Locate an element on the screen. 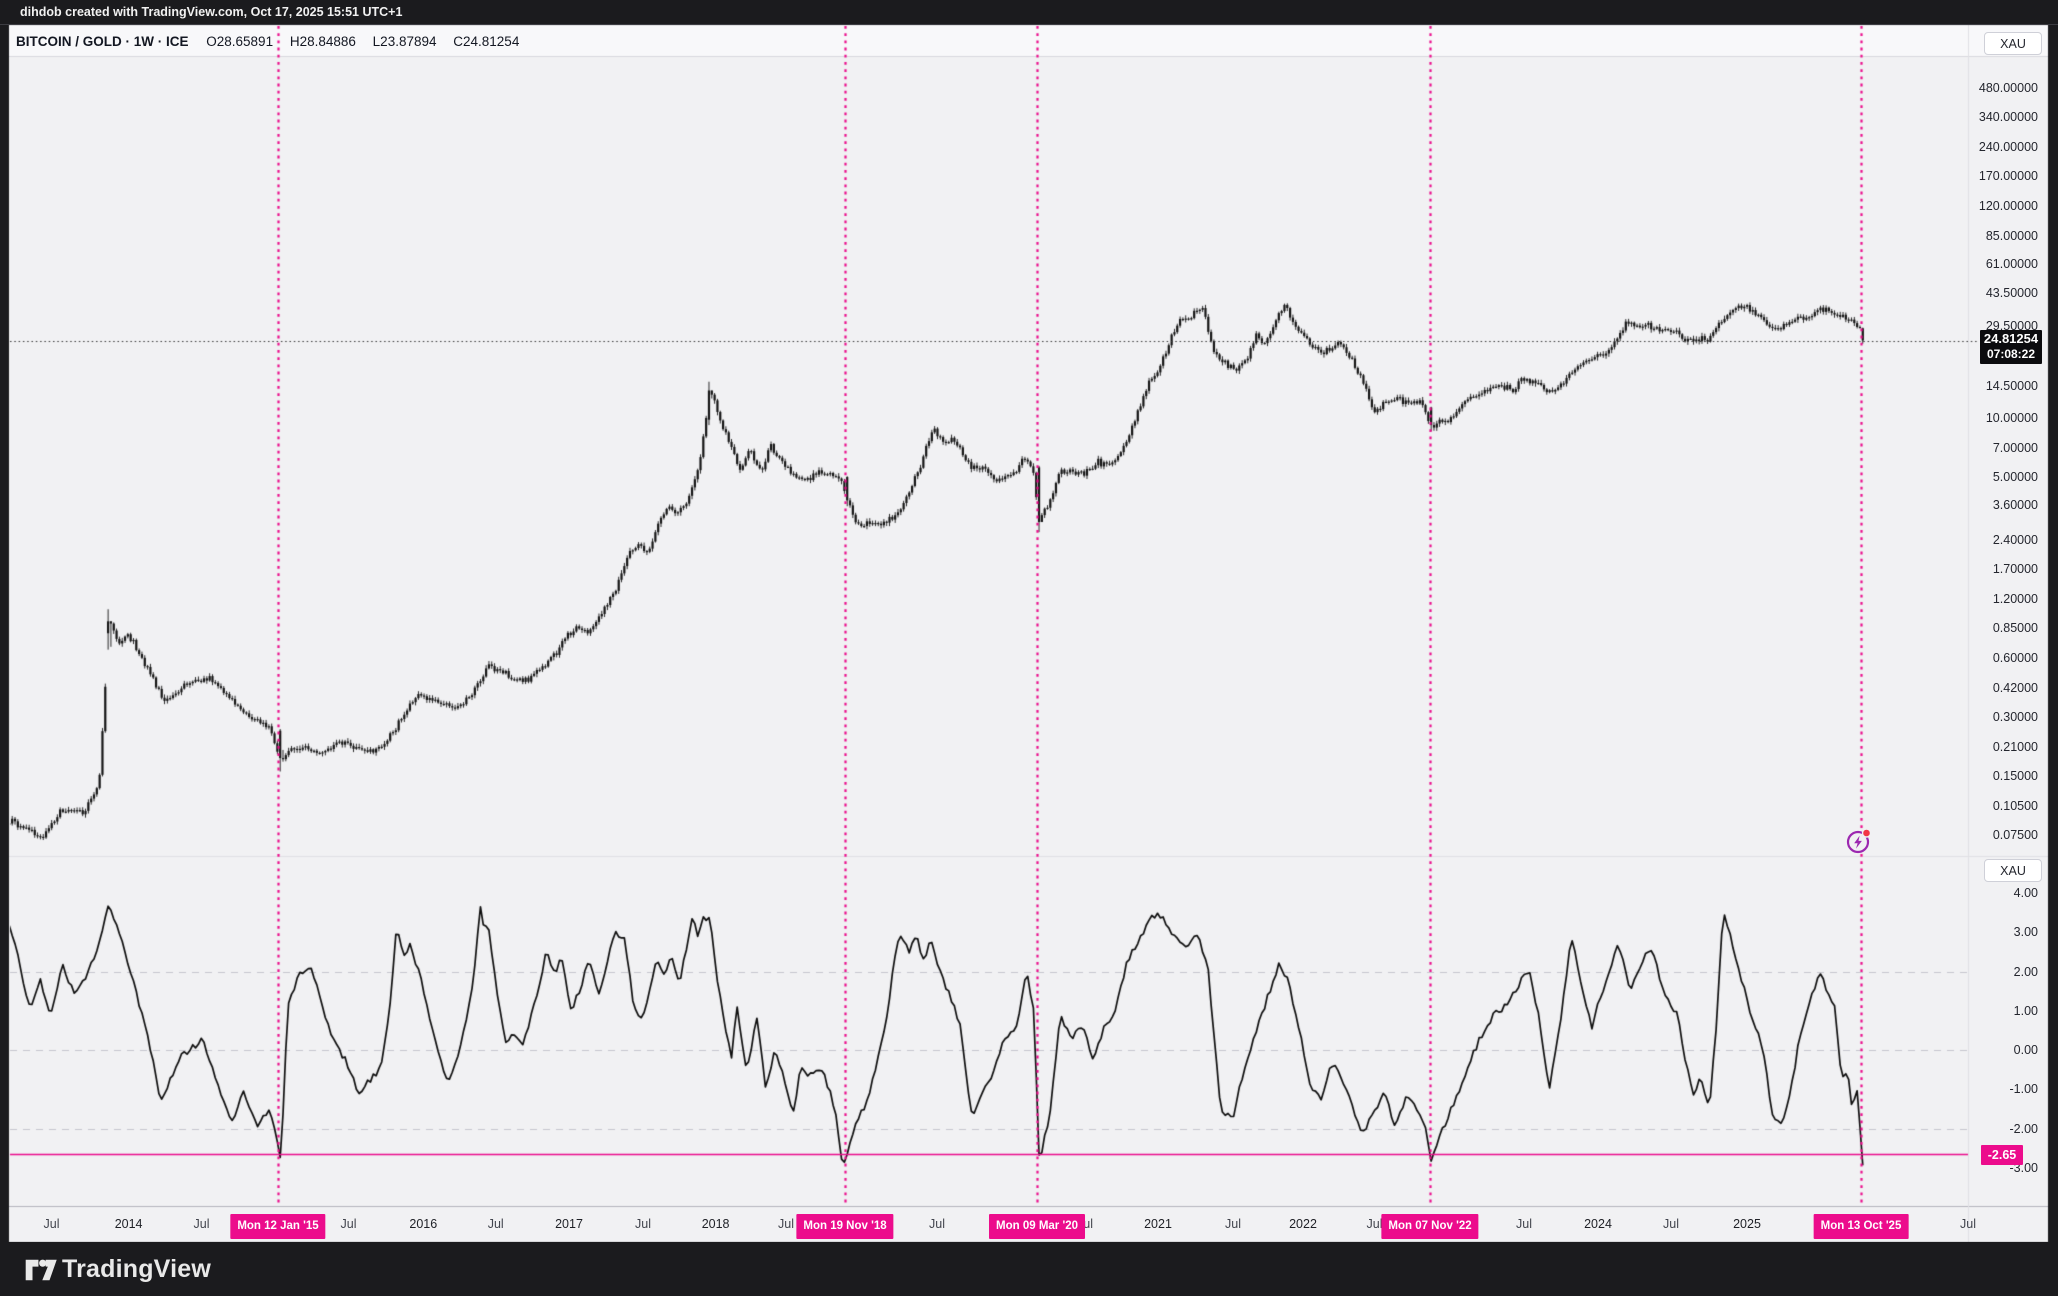 The image size is (2058, 1296). price-tick-label: 29.50000 is located at coordinates (2011, 325).